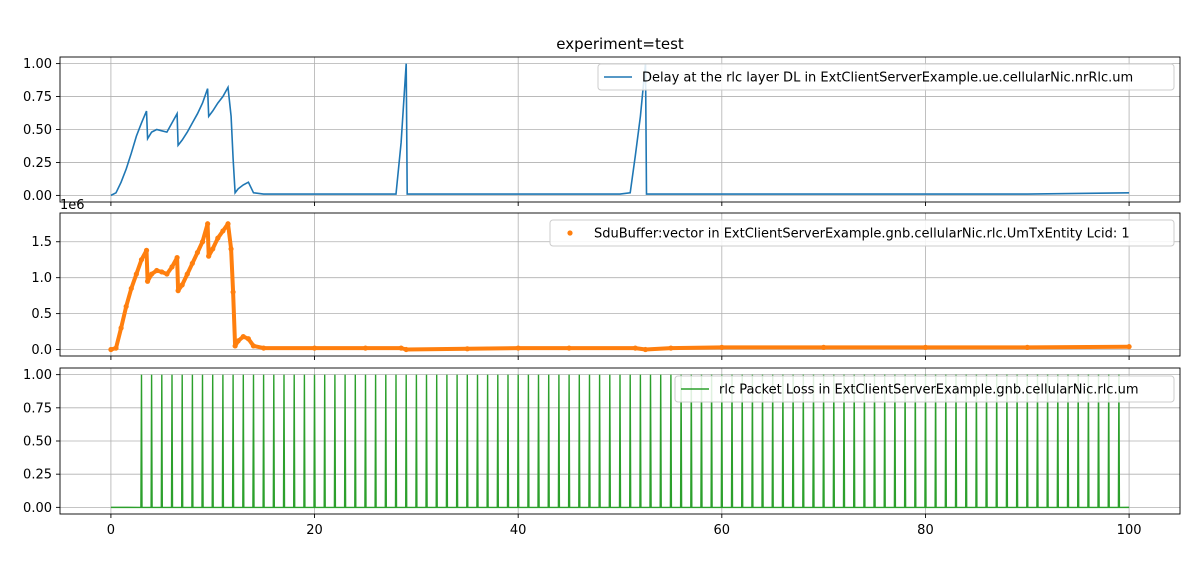 The height and width of the screenshot is (569, 1192). What do you see at coordinates (722, 530) in the screenshot?
I see `x-tick-label: 60` at bounding box center [722, 530].